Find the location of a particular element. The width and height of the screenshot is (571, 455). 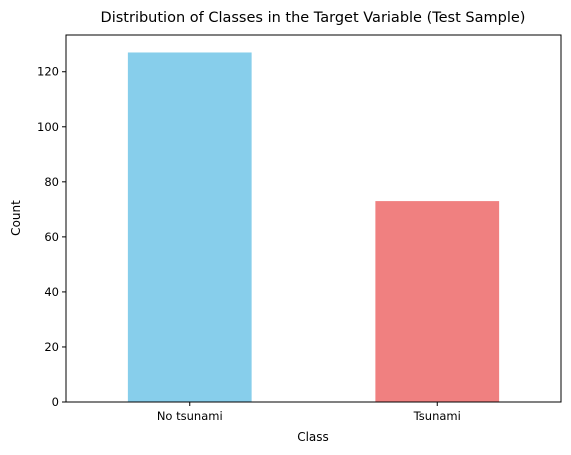

y-tick-label: 0 is located at coordinates (55, 402).